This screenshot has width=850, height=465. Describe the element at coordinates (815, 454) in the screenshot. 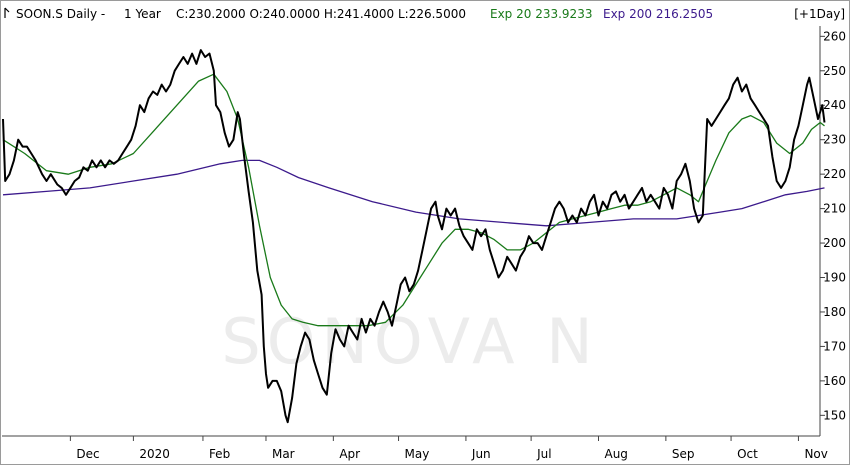

I see `x-tick-label: Nov` at that location.